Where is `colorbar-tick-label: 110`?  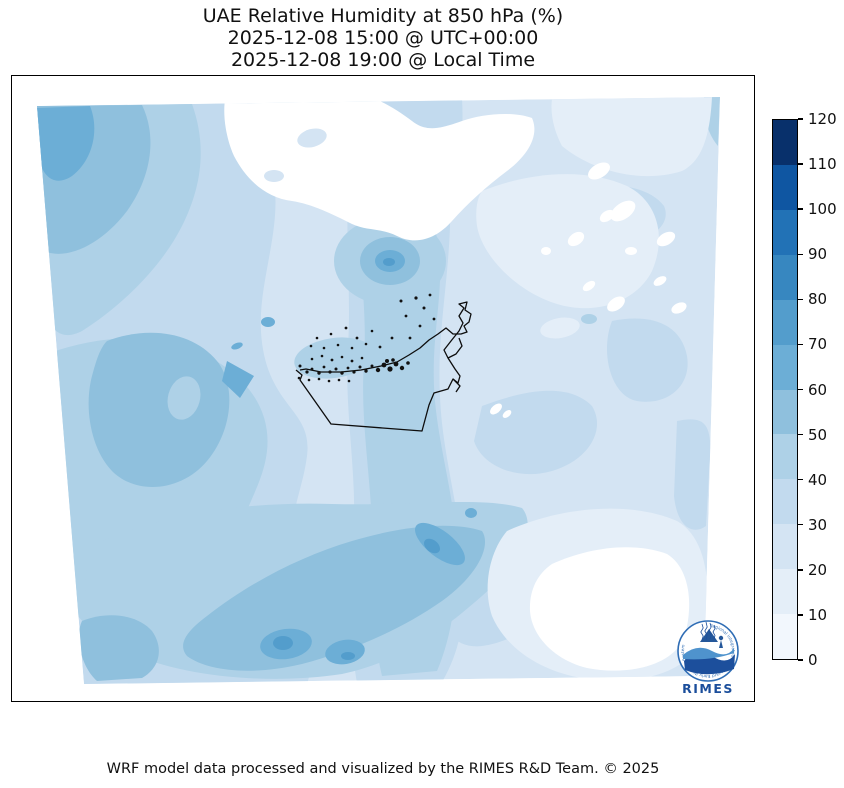 colorbar-tick-label: 110 is located at coordinates (822, 164).